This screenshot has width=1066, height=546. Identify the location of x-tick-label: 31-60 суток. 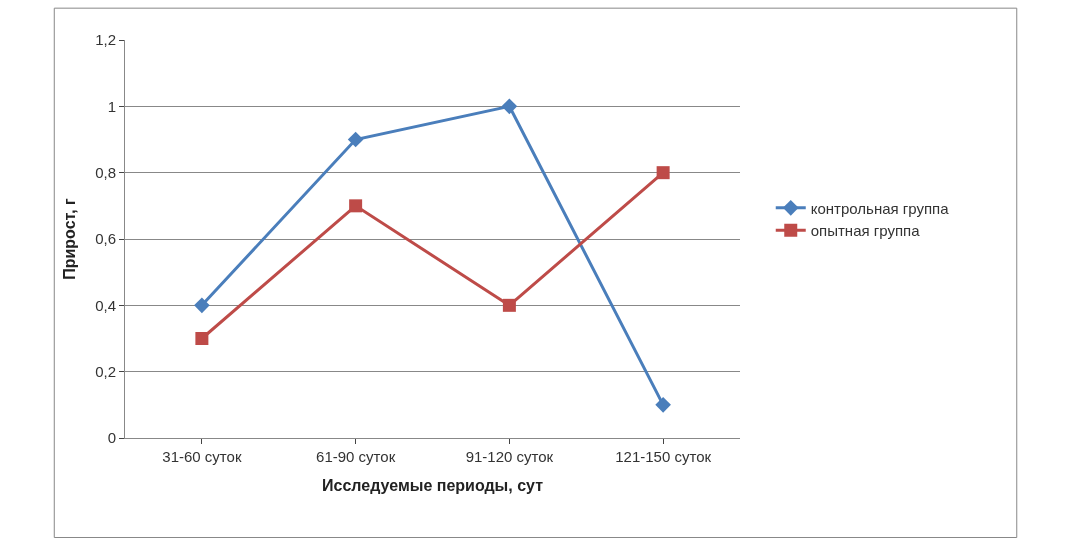
(202, 456).